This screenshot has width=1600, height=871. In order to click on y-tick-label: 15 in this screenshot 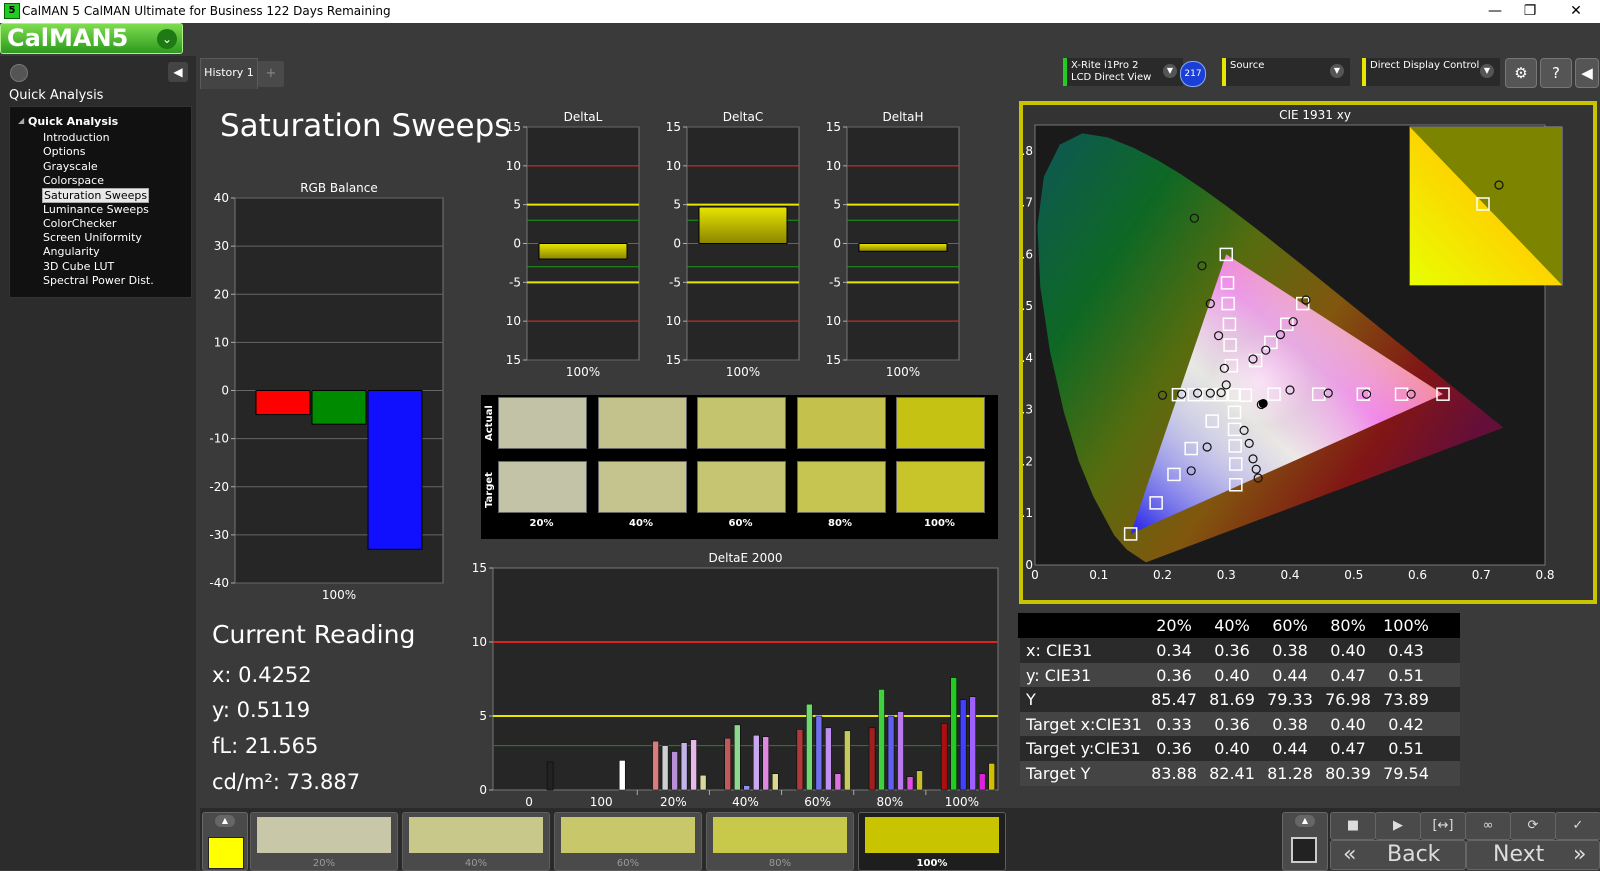, I will do `click(513, 127)`.